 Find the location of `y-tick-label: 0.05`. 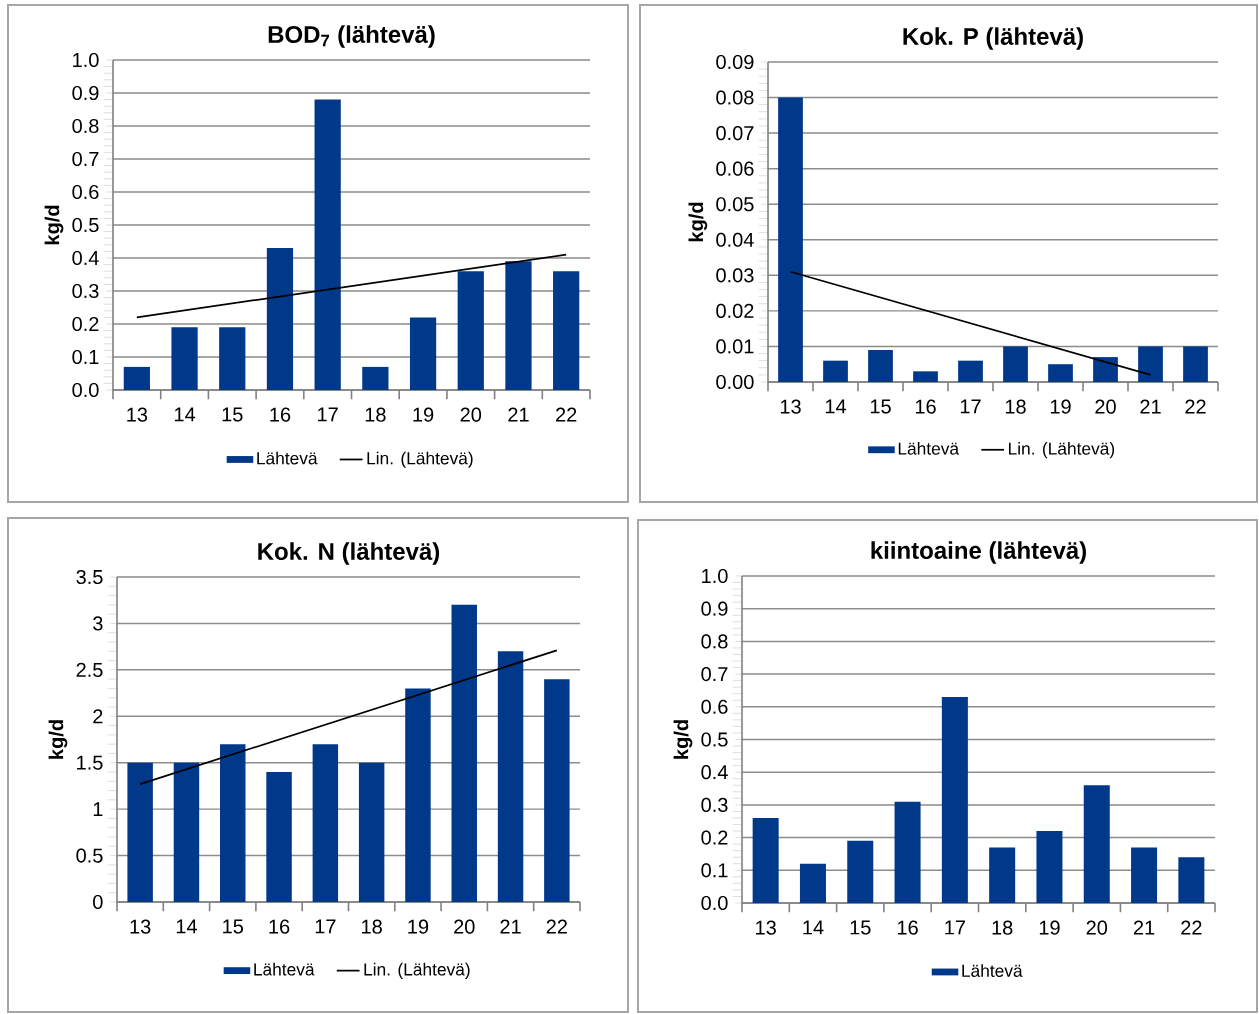

y-tick-label: 0.05 is located at coordinates (735, 204).